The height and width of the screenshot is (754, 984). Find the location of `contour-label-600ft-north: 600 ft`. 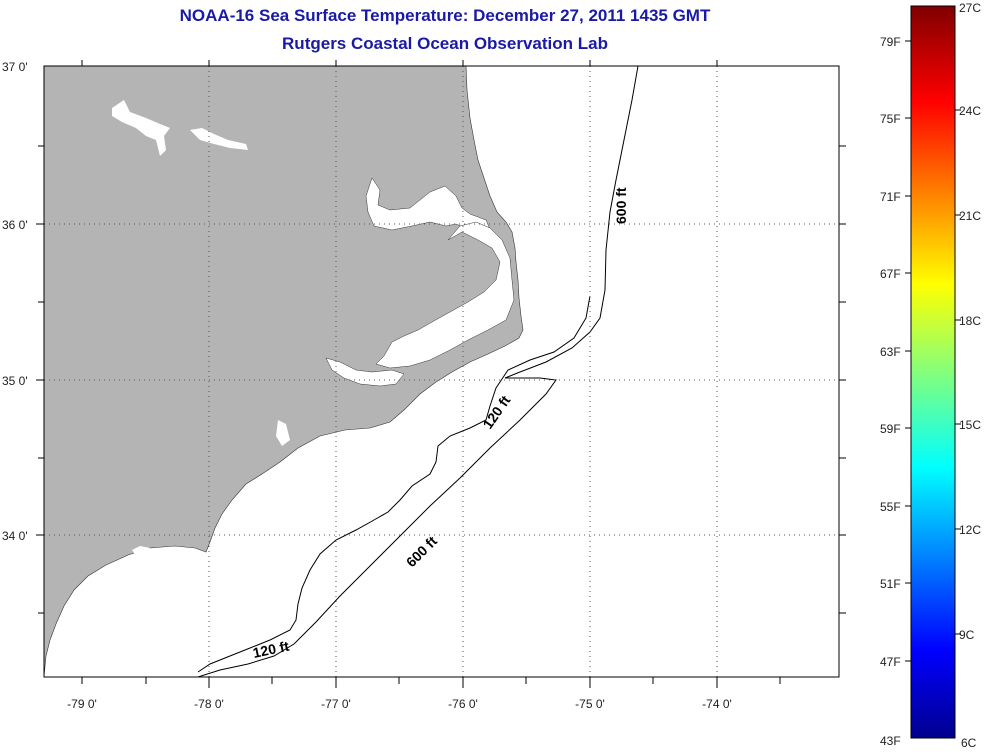

contour-label-600ft-north: 600 ft is located at coordinates (621, 205).